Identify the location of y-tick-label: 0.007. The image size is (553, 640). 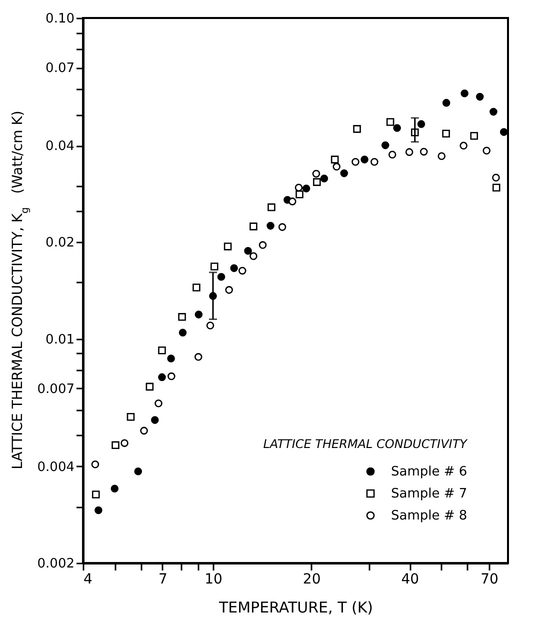
(55, 389).